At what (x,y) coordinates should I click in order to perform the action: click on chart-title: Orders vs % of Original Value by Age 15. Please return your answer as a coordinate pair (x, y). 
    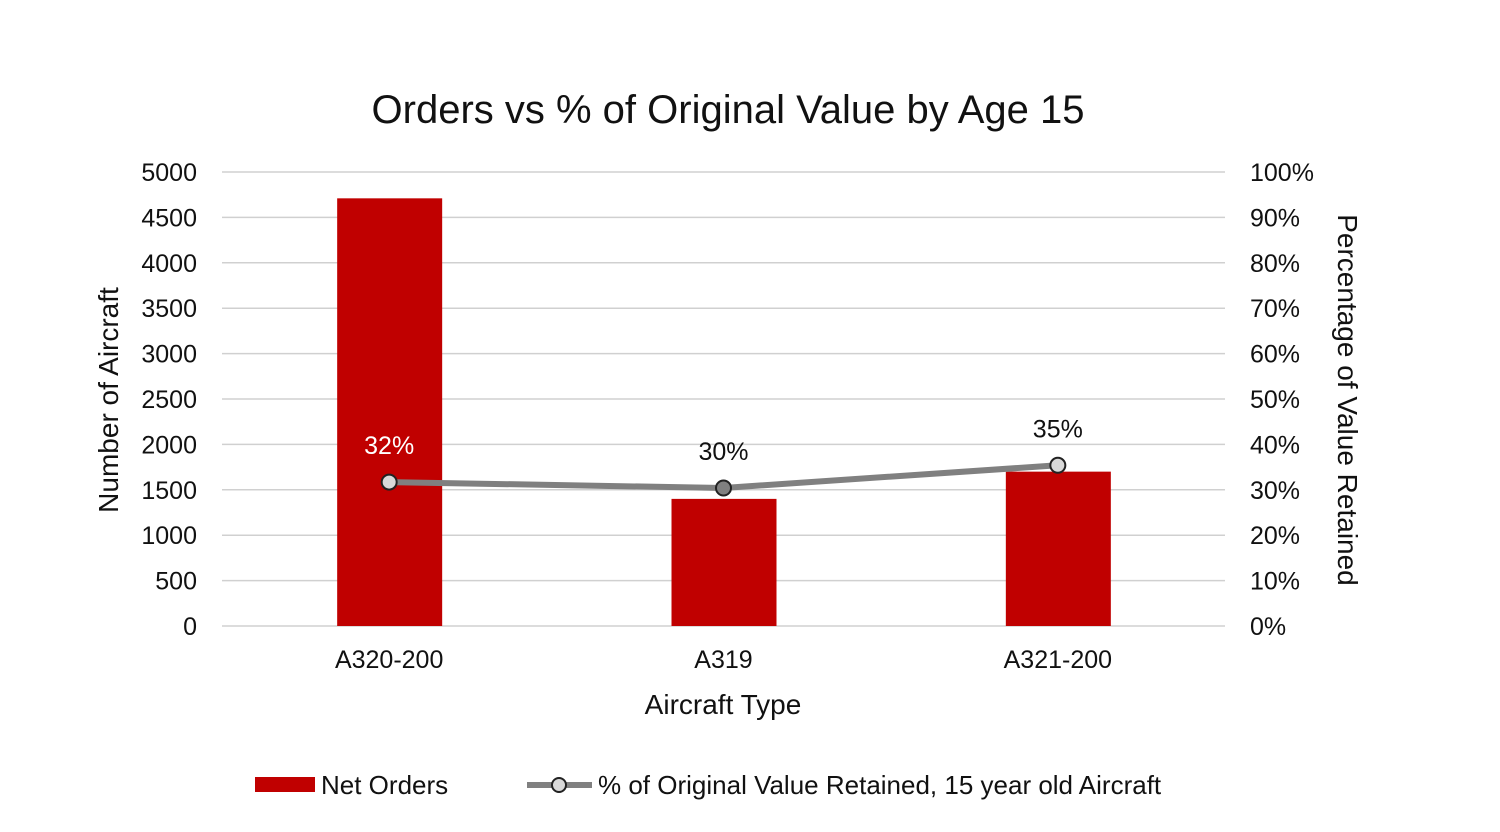
    Looking at the image, I should click on (728, 110).